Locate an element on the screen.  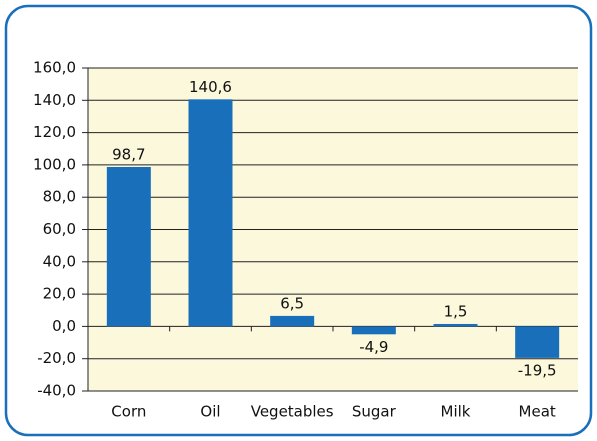
x-tick-label: Oil is located at coordinates (210, 412).